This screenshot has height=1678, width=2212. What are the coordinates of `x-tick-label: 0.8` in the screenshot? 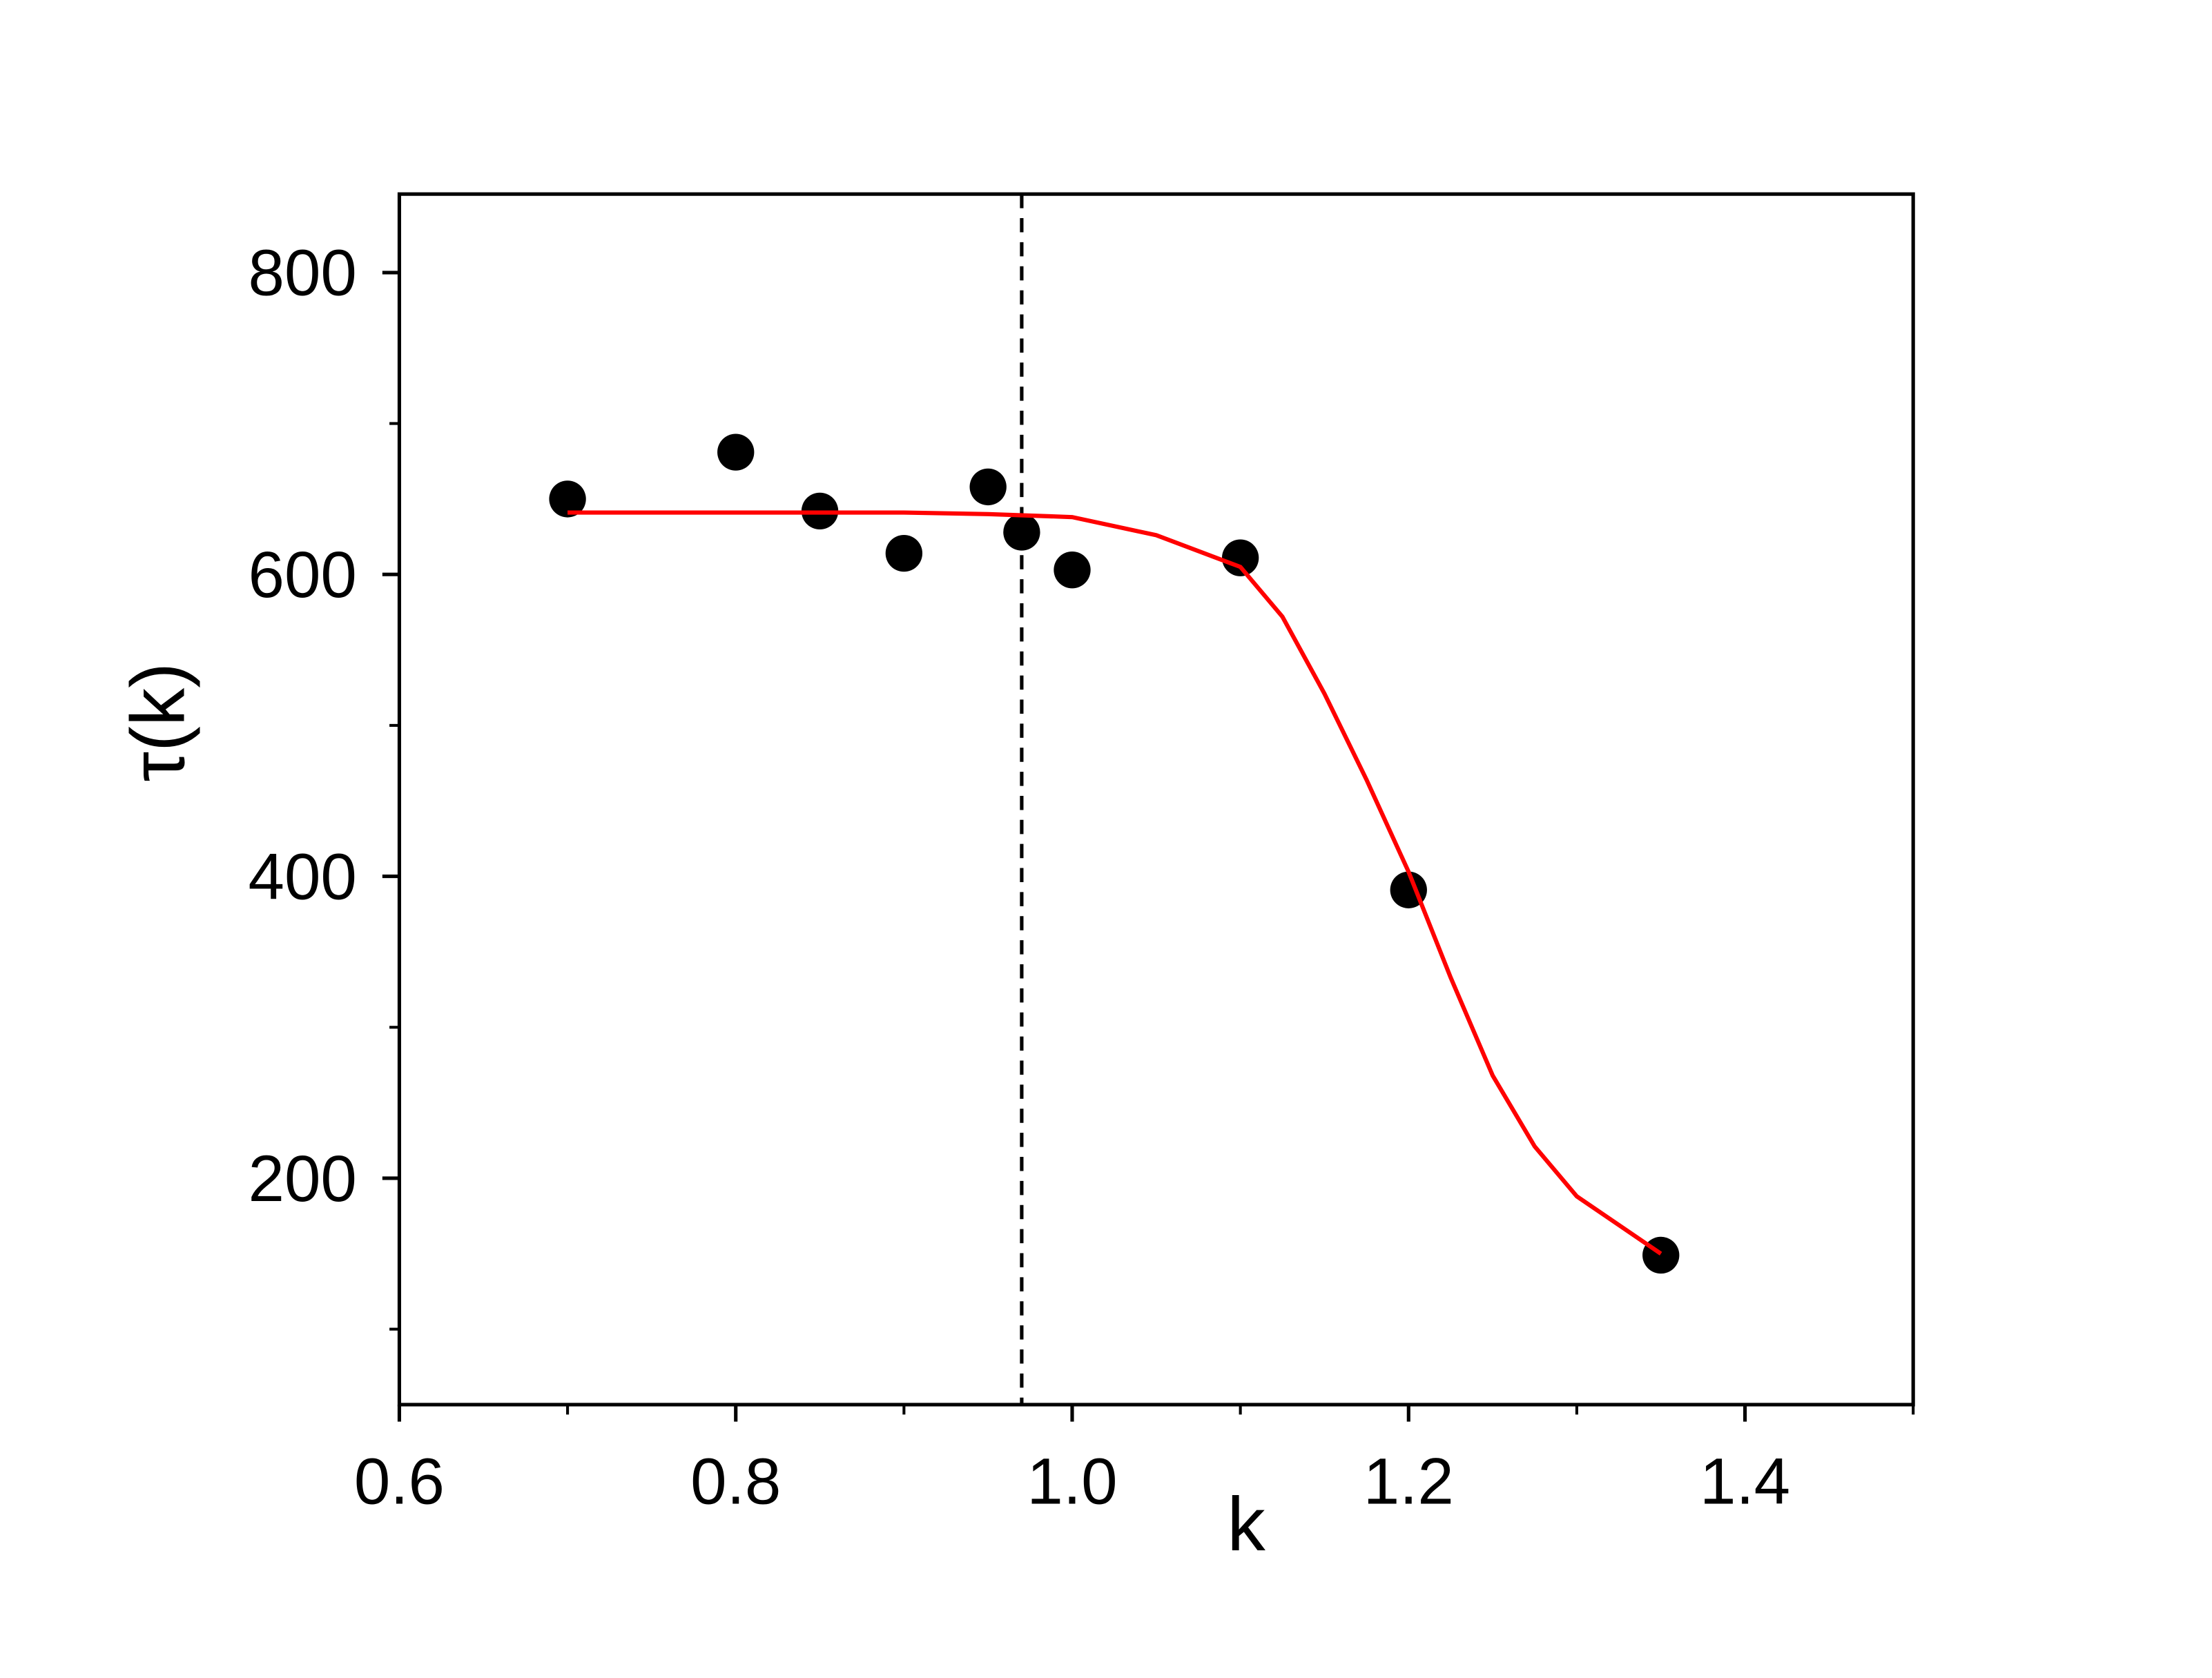 It's located at (736, 1481).